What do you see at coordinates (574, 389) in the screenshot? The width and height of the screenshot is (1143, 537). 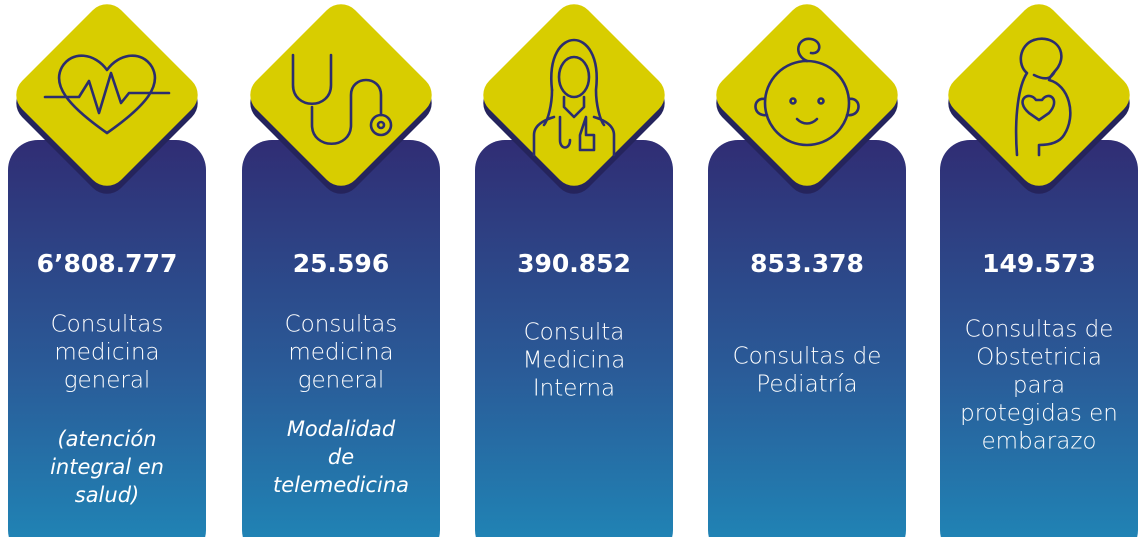 I see `card-label: Interna` at bounding box center [574, 389].